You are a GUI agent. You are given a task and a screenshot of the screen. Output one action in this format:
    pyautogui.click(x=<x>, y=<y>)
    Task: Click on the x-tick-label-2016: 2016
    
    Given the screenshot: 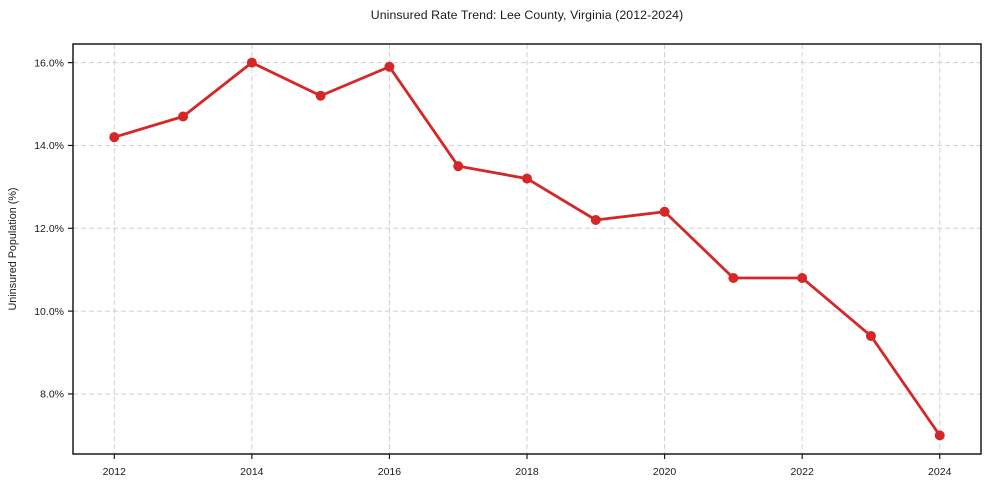 What is the action you would take?
    pyautogui.click(x=390, y=472)
    